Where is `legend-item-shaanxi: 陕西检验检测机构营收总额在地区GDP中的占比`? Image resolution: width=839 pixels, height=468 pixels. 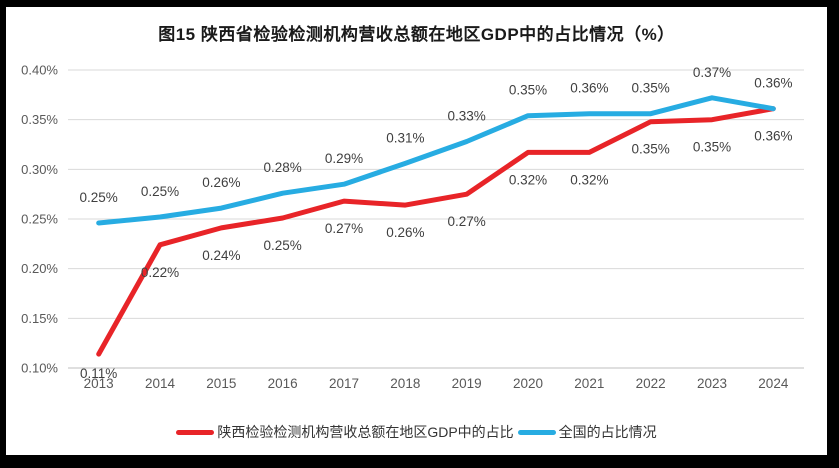
legend-item-shaanxi: 陕西检验检测机构营收总额在地区GDP中的占比 is located at coordinates (345, 432).